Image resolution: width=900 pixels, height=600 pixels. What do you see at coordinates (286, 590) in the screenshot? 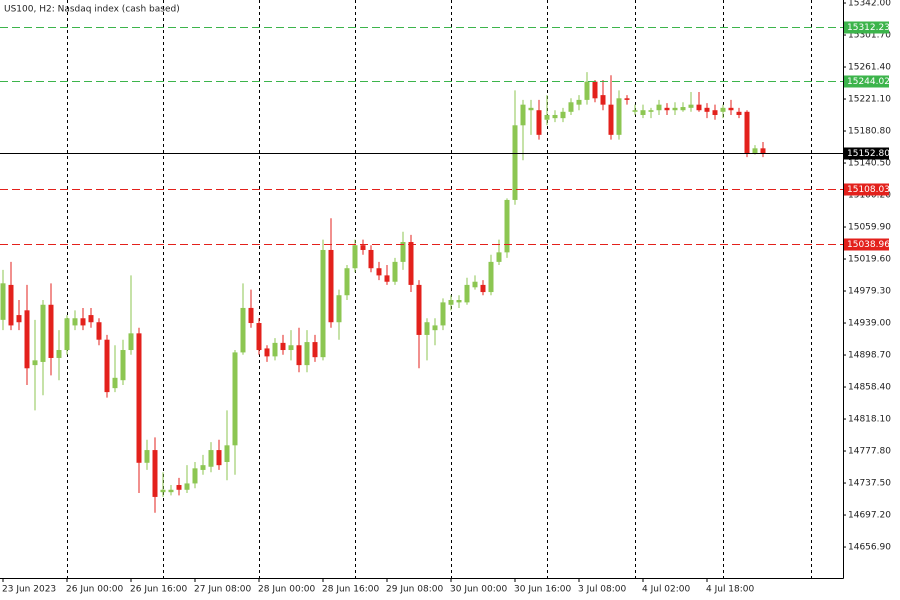
I see `x-tick-label: 28 Jun 00:00` at bounding box center [286, 590].